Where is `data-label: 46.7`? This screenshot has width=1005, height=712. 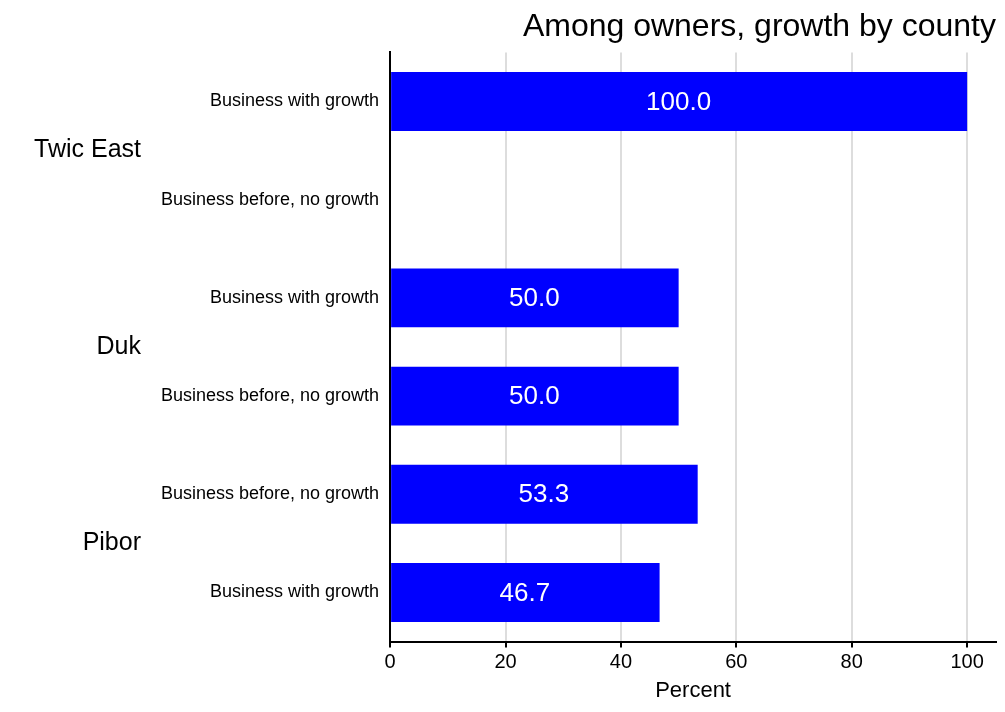
data-label: 46.7 is located at coordinates (525, 591).